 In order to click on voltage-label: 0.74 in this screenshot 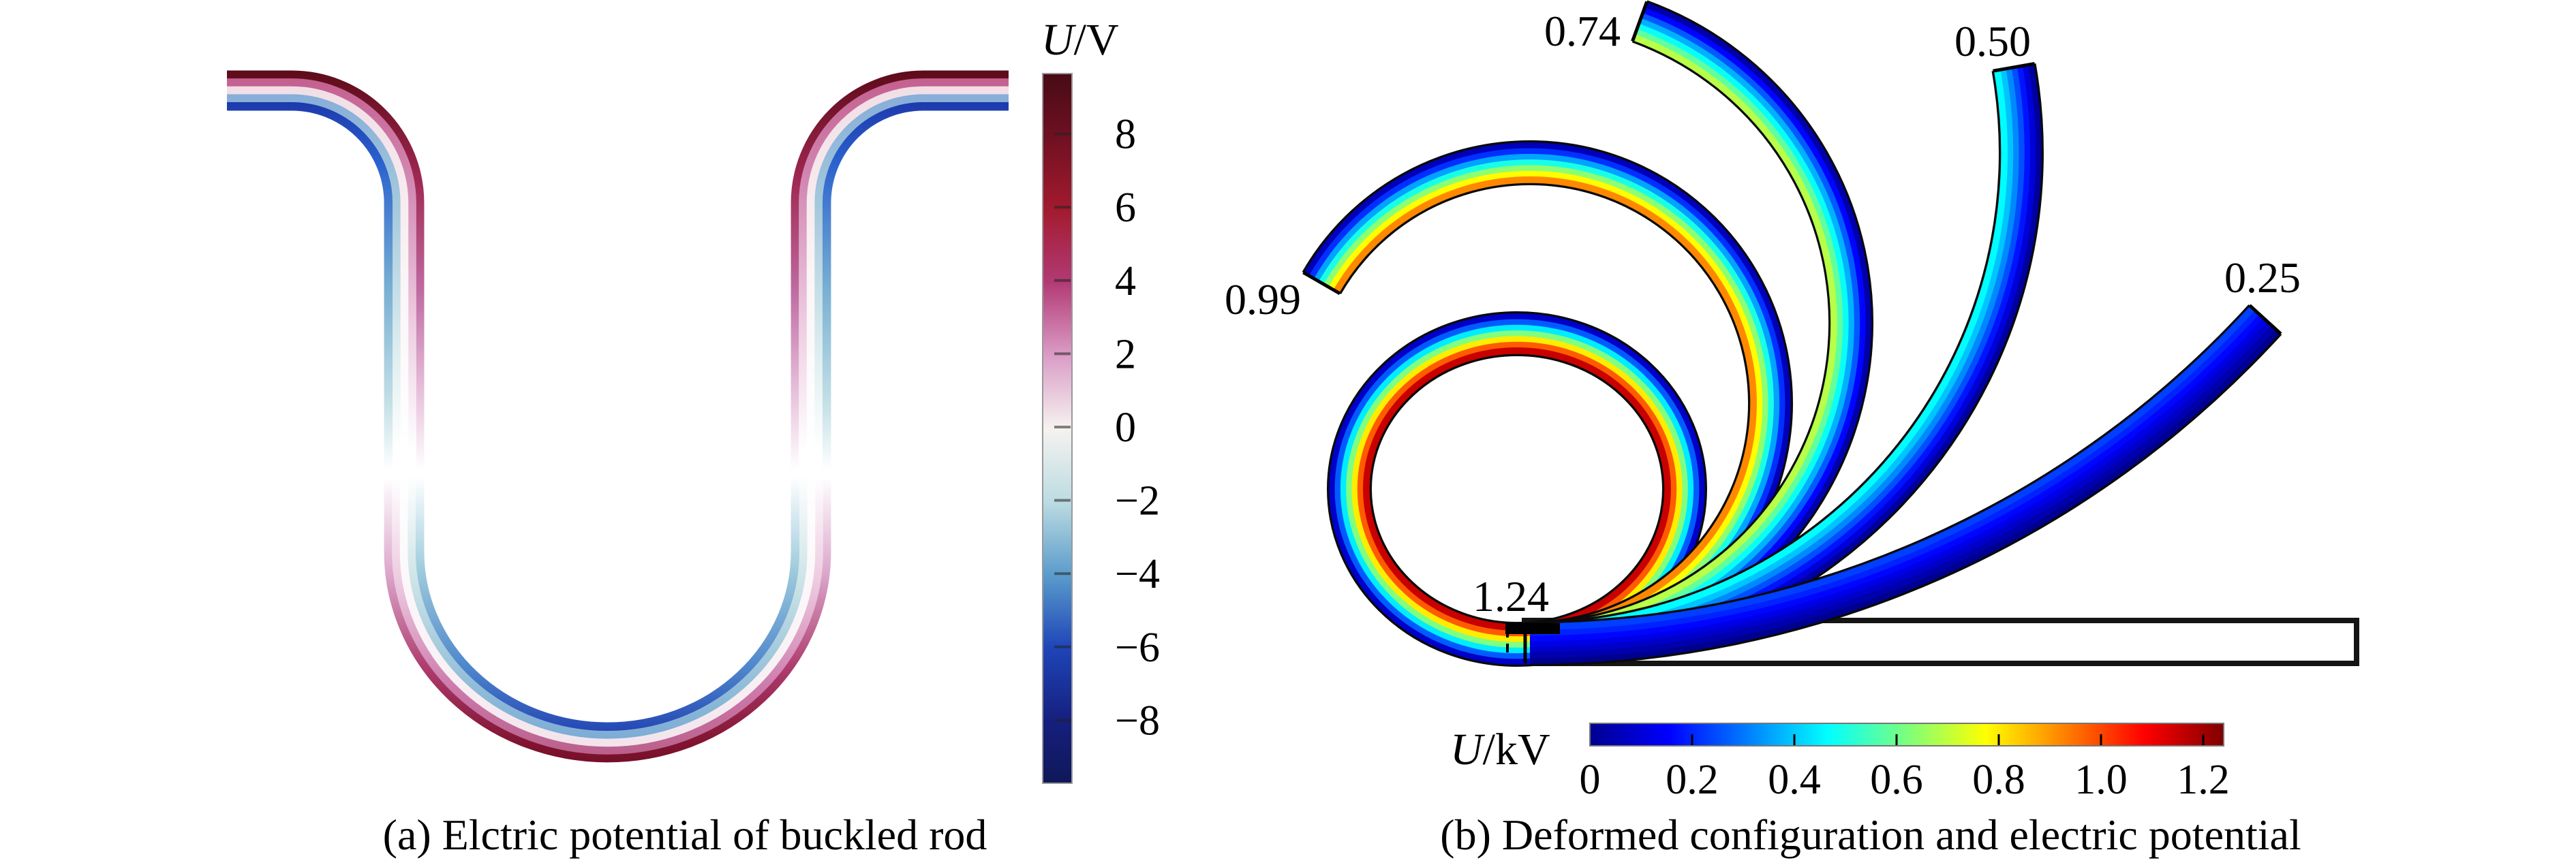, I will do `click(1582, 31)`.